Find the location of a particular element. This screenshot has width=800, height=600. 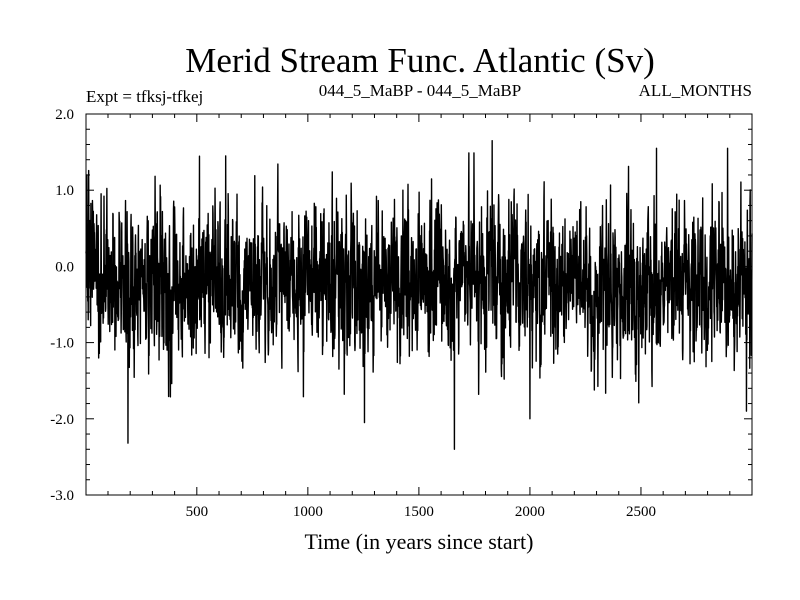

chart-title: Merid Stream Func. Atlantic (Sv) is located at coordinates (420, 60).